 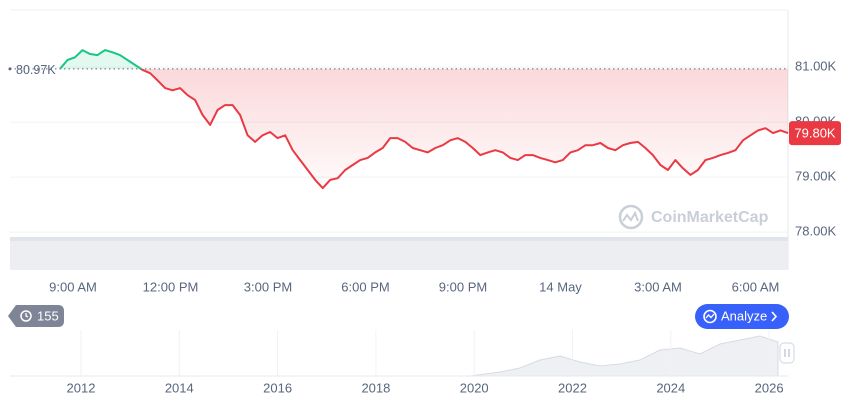 What do you see at coordinates (572, 387) in the screenshot?
I see `year-label: 2022` at bounding box center [572, 387].